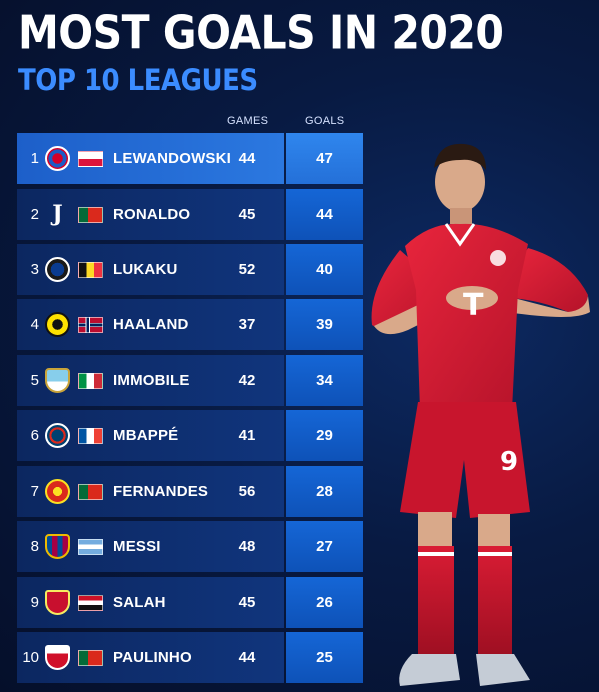 The width and height of the screenshot is (599, 692). I want to click on table-row: 4 HAALAND 37 39, so click(190, 324).